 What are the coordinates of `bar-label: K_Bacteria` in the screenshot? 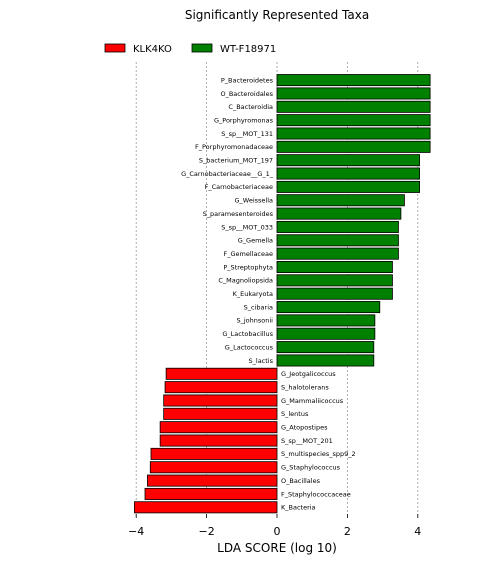 It's located at (298, 508).